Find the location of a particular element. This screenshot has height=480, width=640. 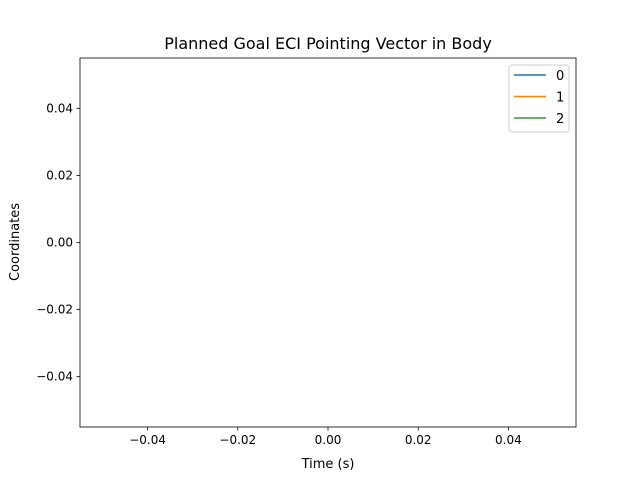

y-tick-label: 0.02 is located at coordinates (59, 175).